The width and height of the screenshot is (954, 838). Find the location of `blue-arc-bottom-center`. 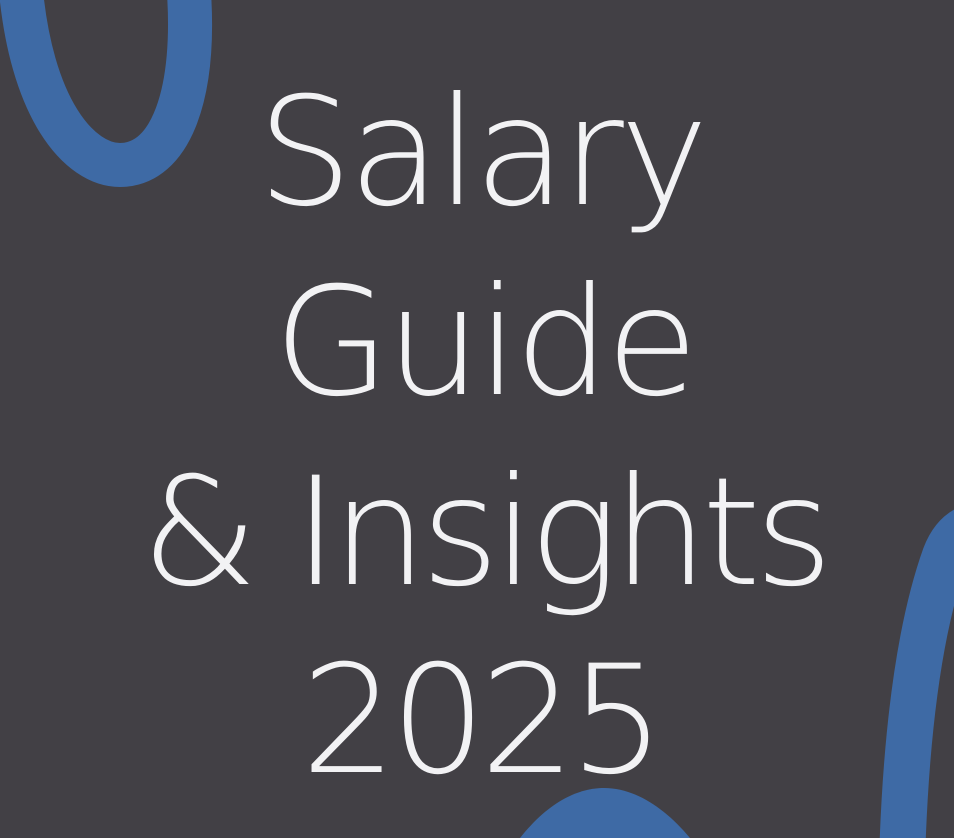

blue-arc-bottom-center is located at coordinates (605, 813).